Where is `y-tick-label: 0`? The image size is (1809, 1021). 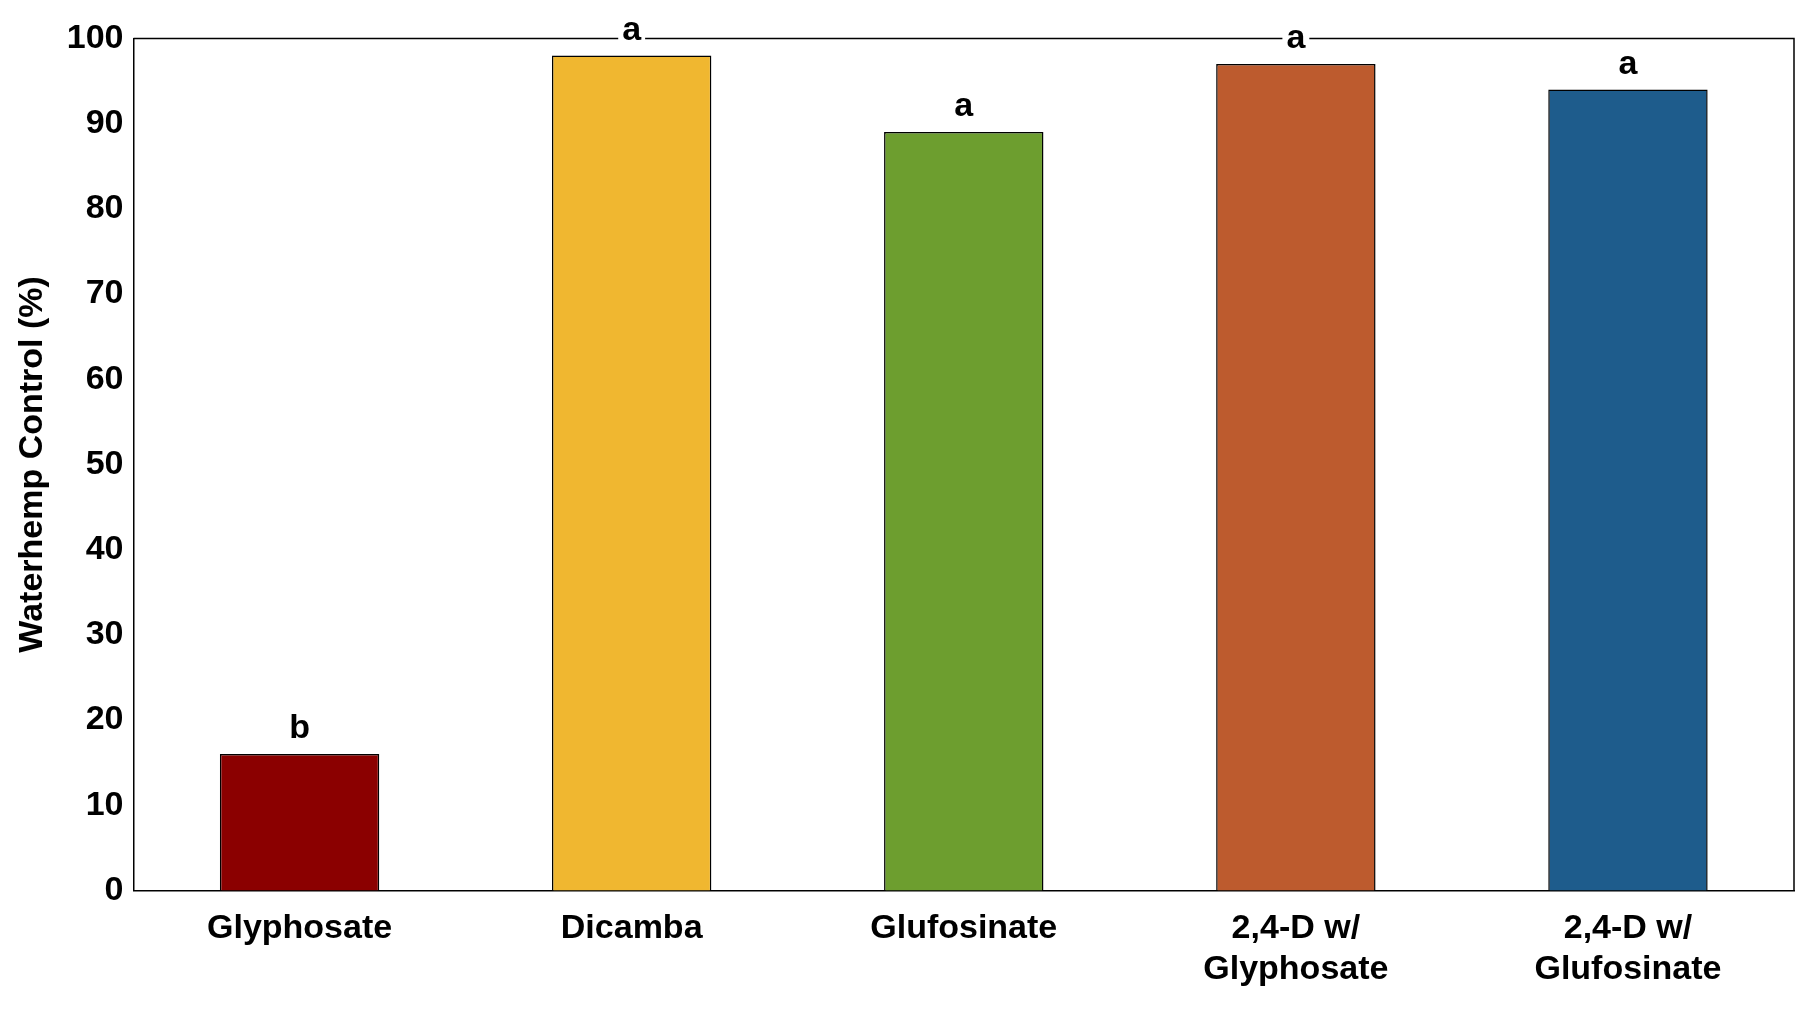
y-tick-label: 0 is located at coordinates (114, 887).